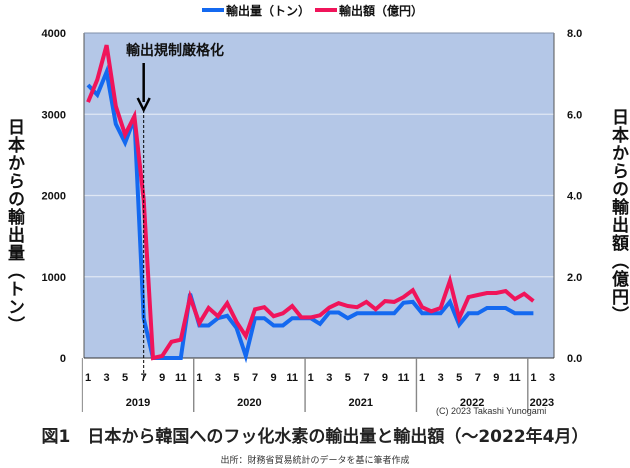 The height and width of the screenshot is (468, 630). What do you see at coordinates (361, 403) in the screenshot?
I see `x-year-label: 2021` at bounding box center [361, 403].